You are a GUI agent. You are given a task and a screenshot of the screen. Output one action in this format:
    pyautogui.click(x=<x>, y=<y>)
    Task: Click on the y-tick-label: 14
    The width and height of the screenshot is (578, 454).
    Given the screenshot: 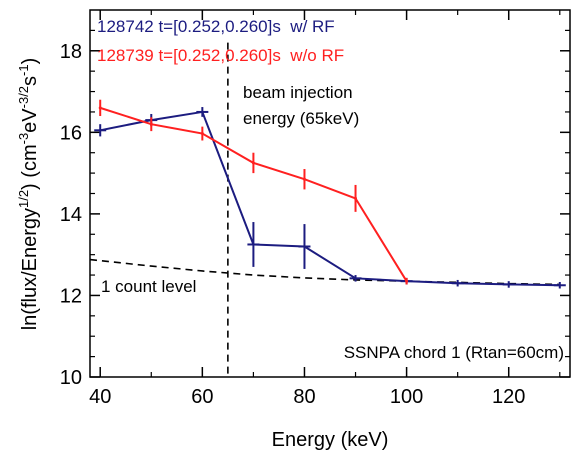 What is the action you would take?
    pyautogui.click(x=71, y=215)
    